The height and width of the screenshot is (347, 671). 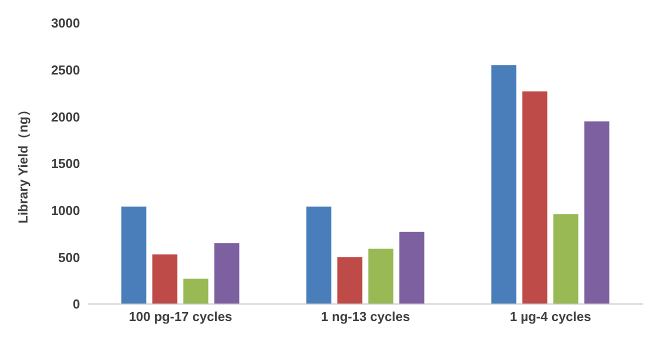 What do you see at coordinates (65, 116) in the screenshot?
I see `y-tick-label: 2000` at bounding box center [65, 116].